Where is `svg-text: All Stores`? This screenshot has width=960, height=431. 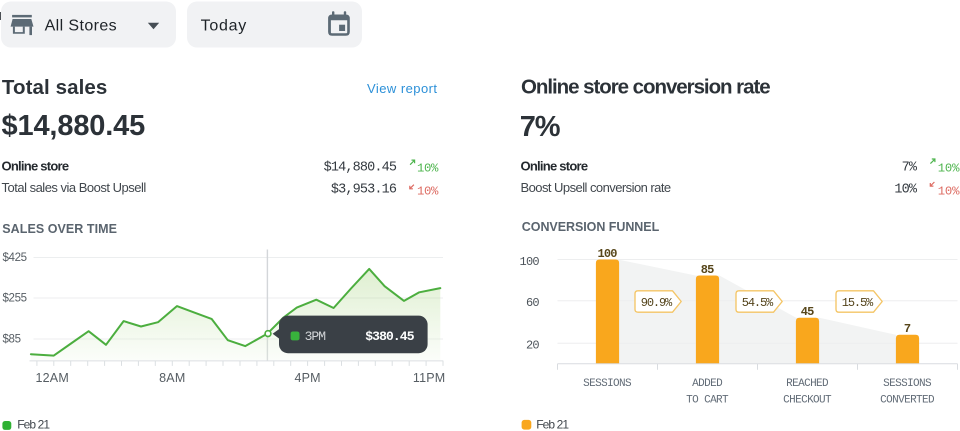
svg-text: All Stores is located at coordinates (81, 25).